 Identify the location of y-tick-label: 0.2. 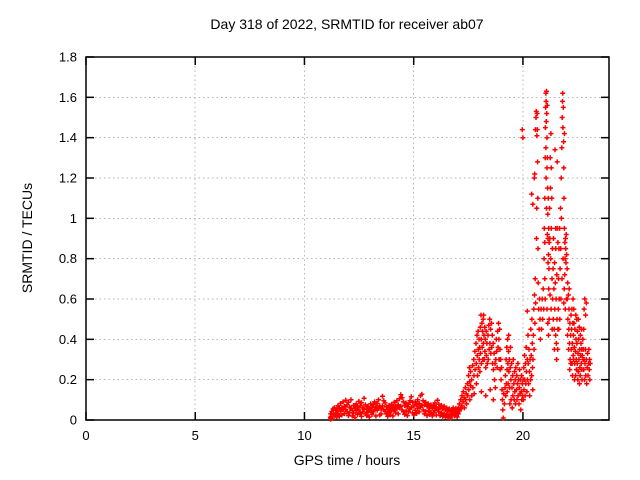
(68, 379).